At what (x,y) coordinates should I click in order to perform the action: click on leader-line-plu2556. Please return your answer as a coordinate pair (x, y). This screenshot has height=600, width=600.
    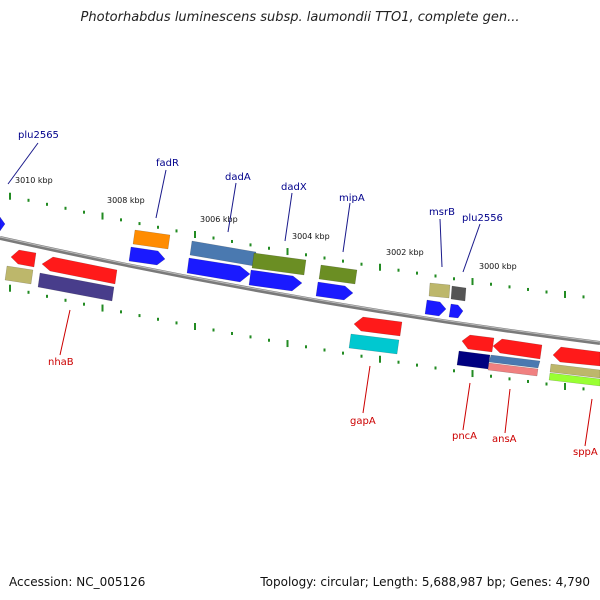
    Looking at the image, I should click on (471, 248).